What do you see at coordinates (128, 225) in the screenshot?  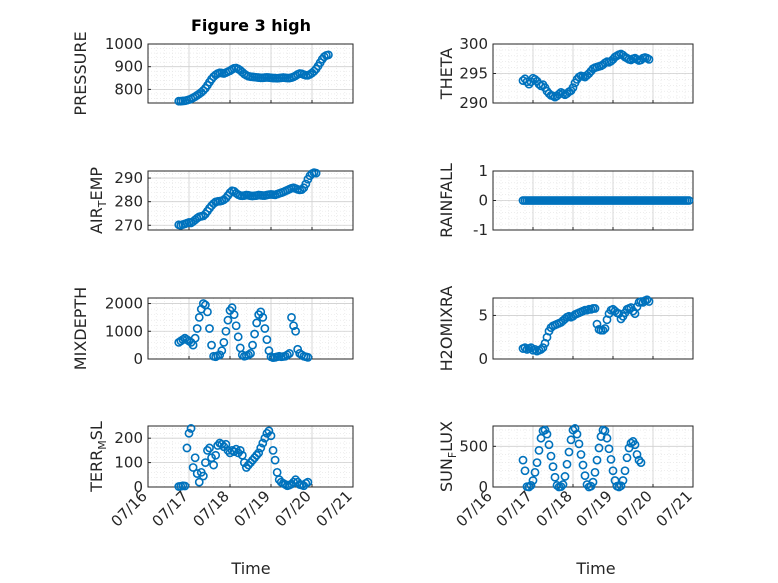 I see `y-tick-label: 270` at bounding box center [128, 225].